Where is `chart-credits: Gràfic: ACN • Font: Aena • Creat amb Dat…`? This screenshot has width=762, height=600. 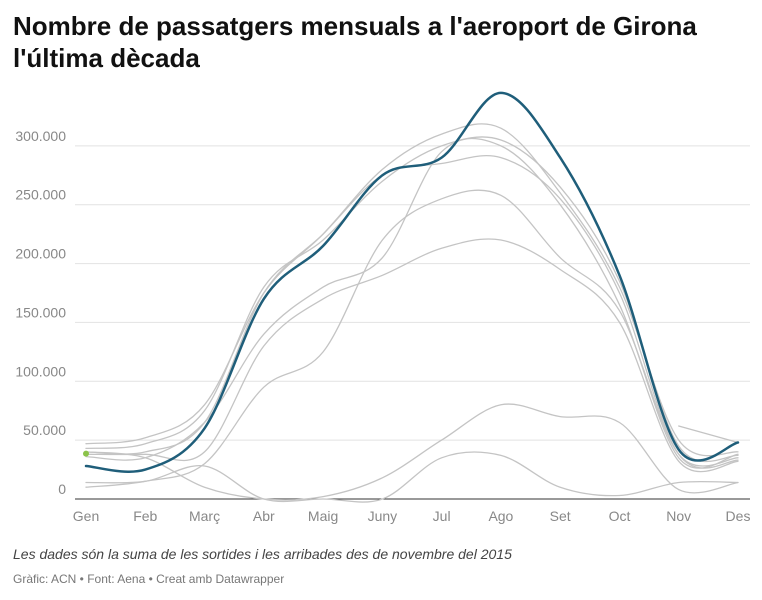
chart-credits: Gràfic: ACN • Font: Aena • Creat amb Dat… is located at coordinates (149, 579).